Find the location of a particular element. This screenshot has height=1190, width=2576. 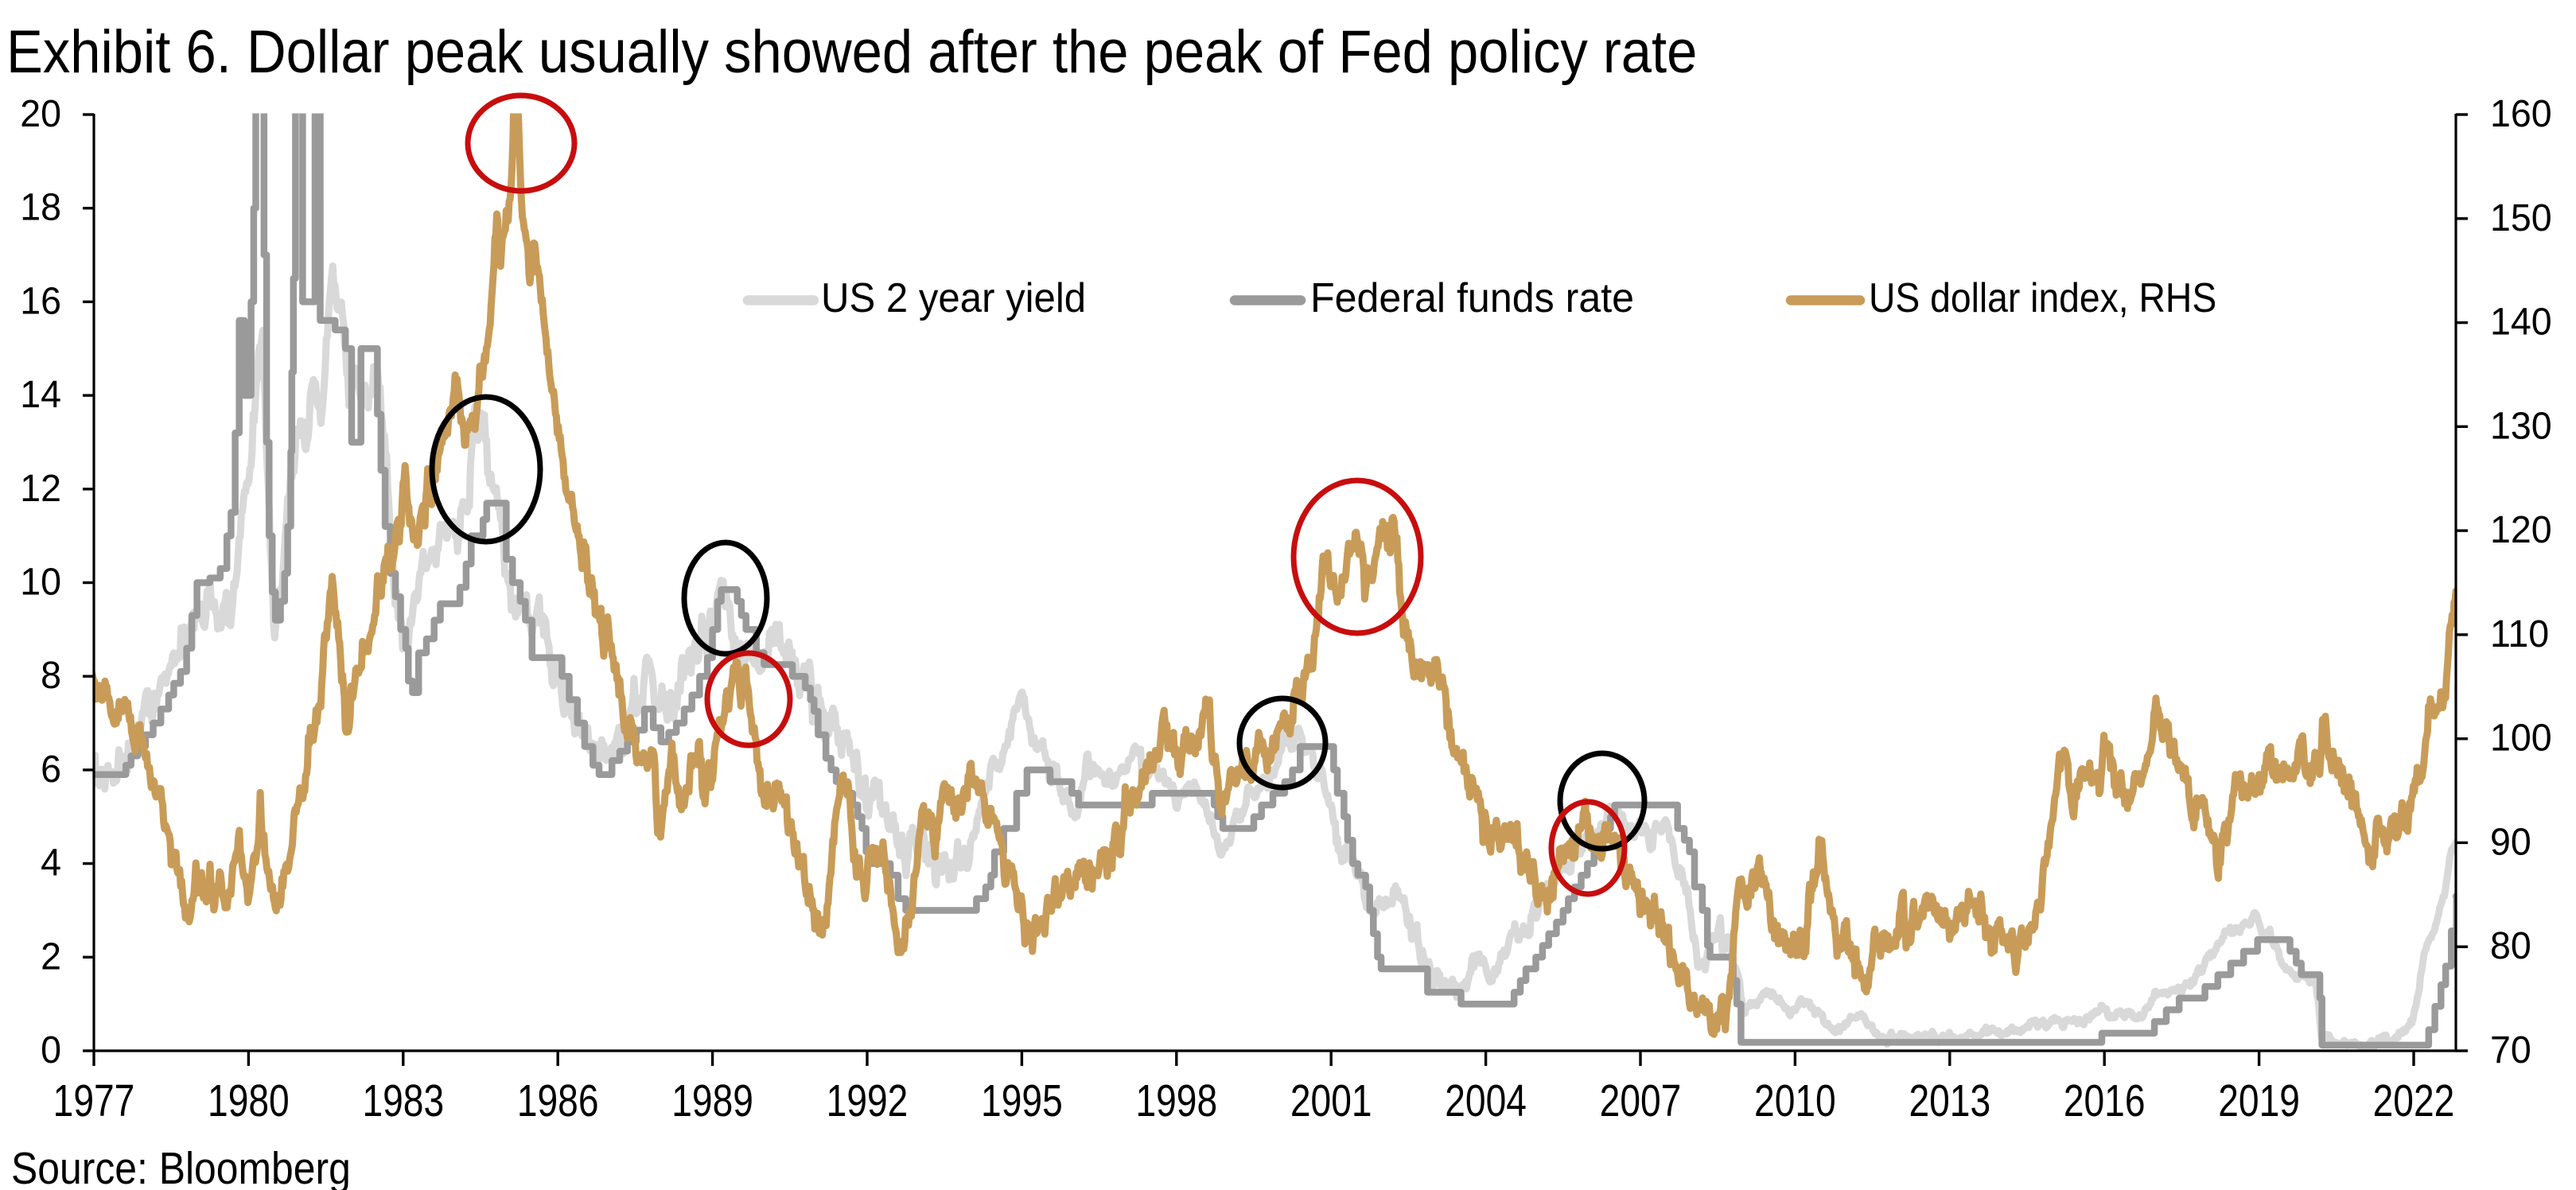

svg-text: 0 is located at coordinates (51, 1050).